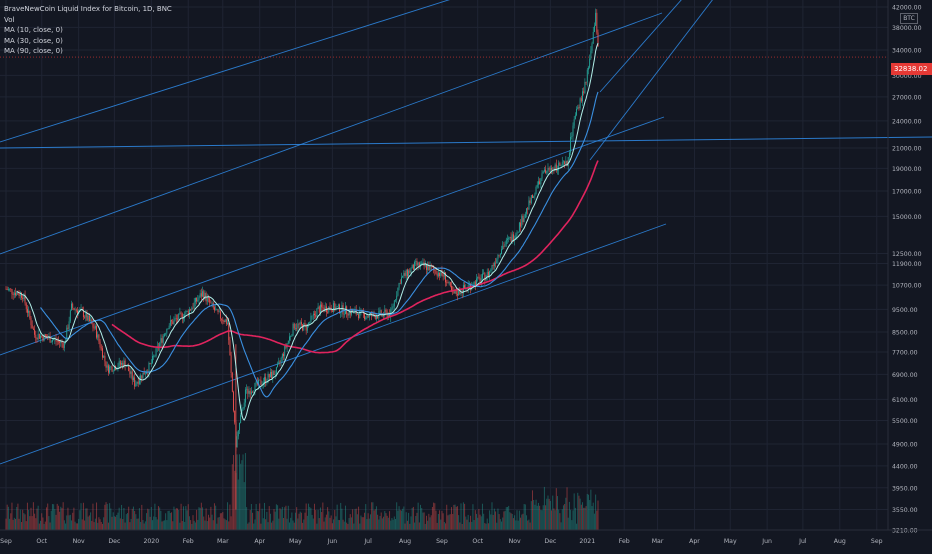 The width and height of the screenshot is (932, 554). I want to click on legend-ma90: MA (90, close, 0), so click(88, 51).